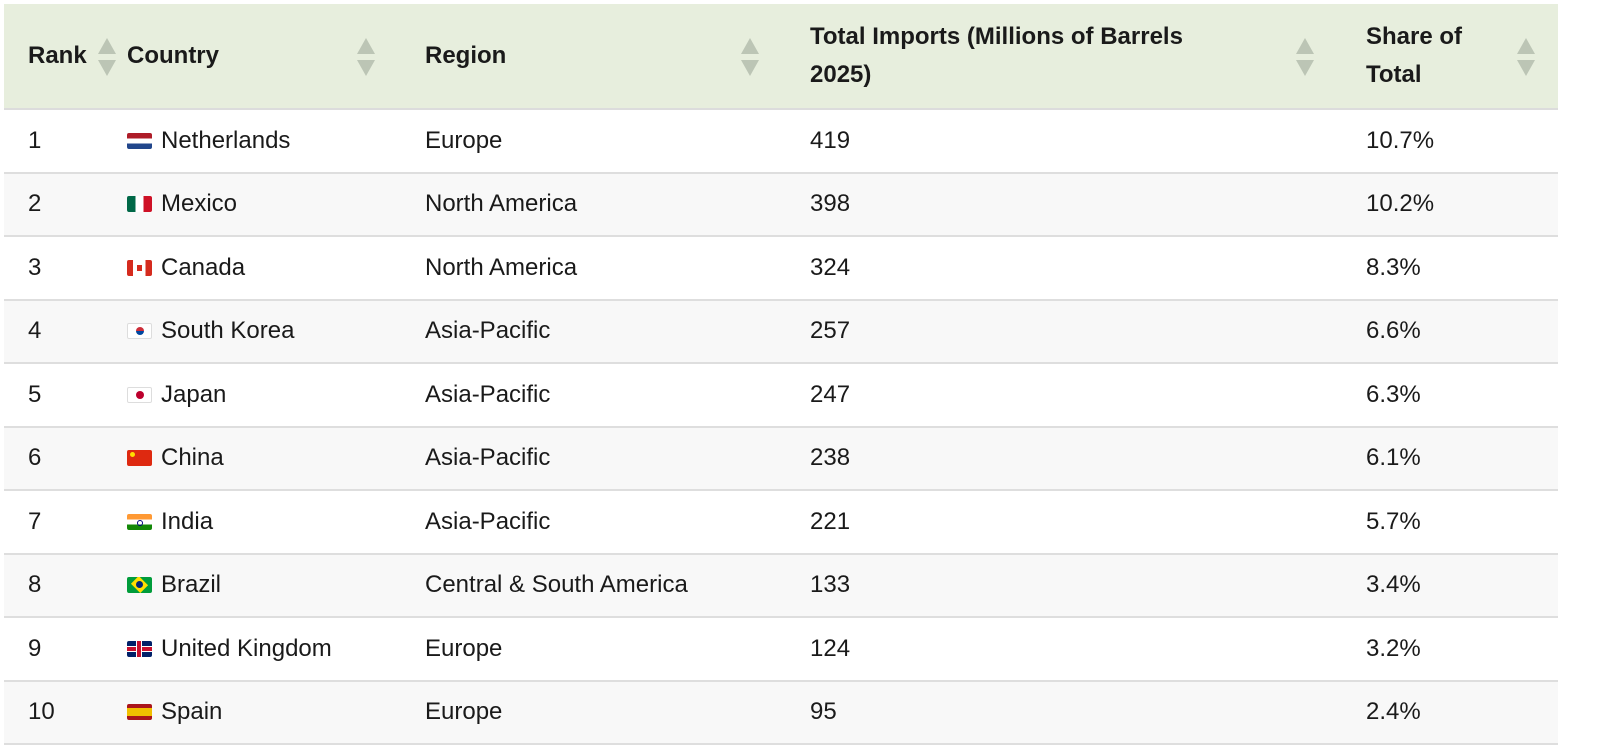 This screenshot has height=756, width=1600. What do you see at coordinates (830, 394) in the screenshot?
I see `imports-cell: 247` at bounding box center [830, 394].